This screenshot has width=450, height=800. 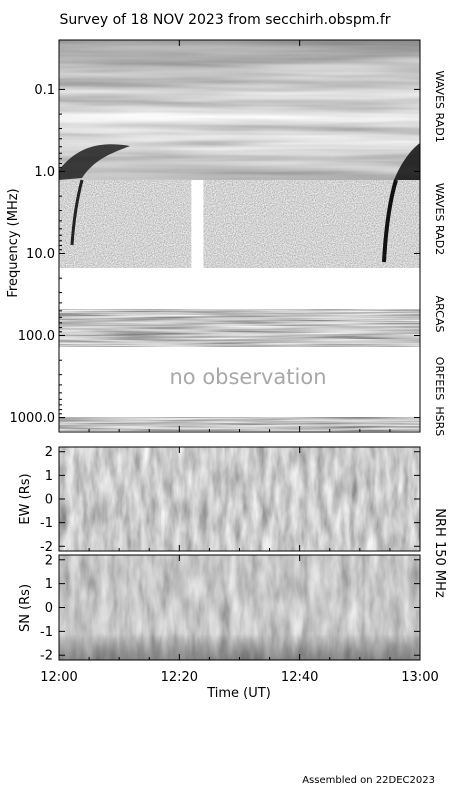 I want to click on band-label: WAVES RAD2, so click(x=439, y=219).